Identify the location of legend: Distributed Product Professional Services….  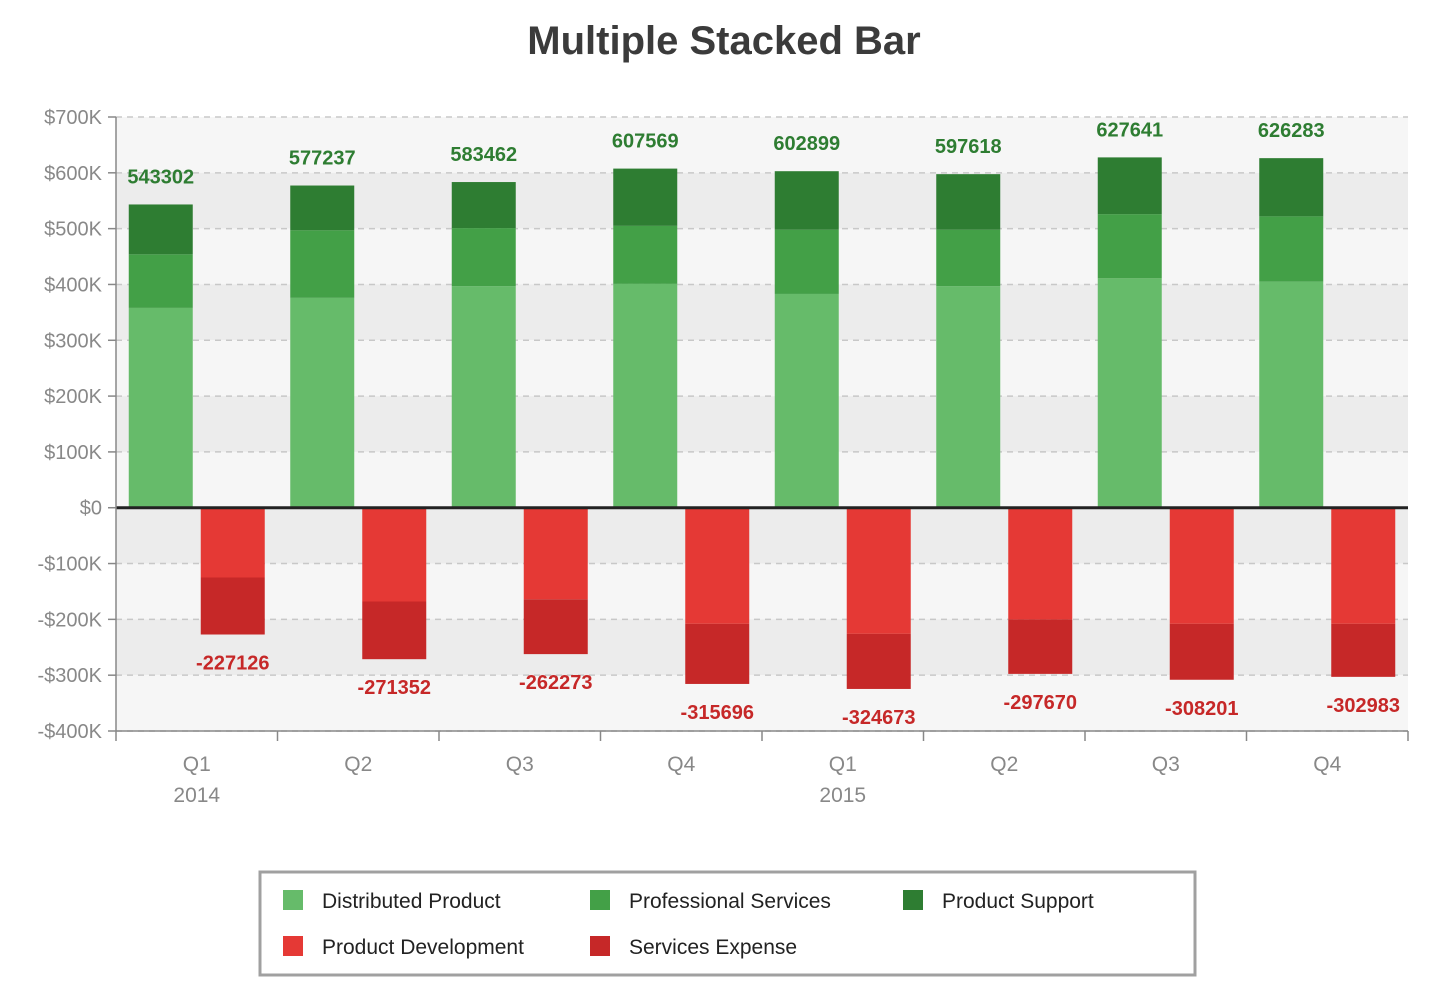
(727, 923).